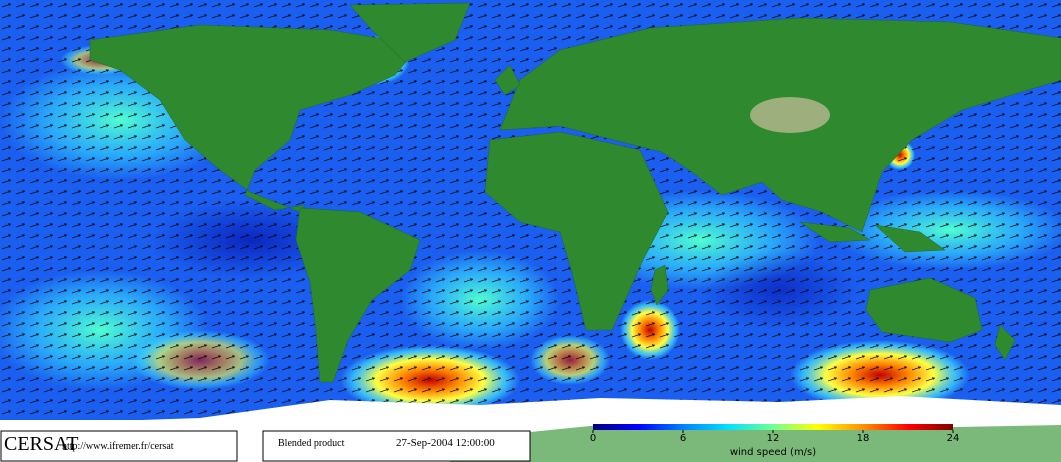 The width and height of the screenshot is (1061, 462). I want to click on colorbar: wind speed (m/s) 0 6 12 18 24, so click(775, 441).